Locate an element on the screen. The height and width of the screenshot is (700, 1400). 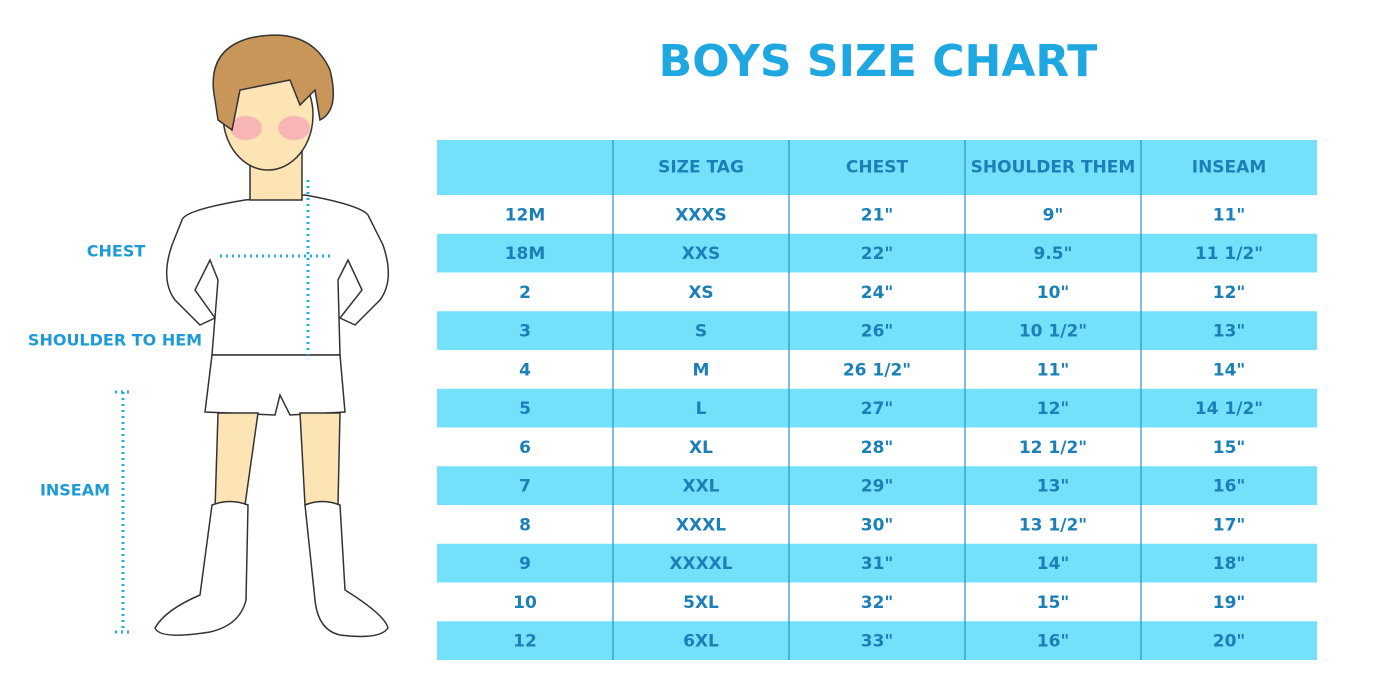
table-cell: 9.5" is located at coordinates (1053, 254).